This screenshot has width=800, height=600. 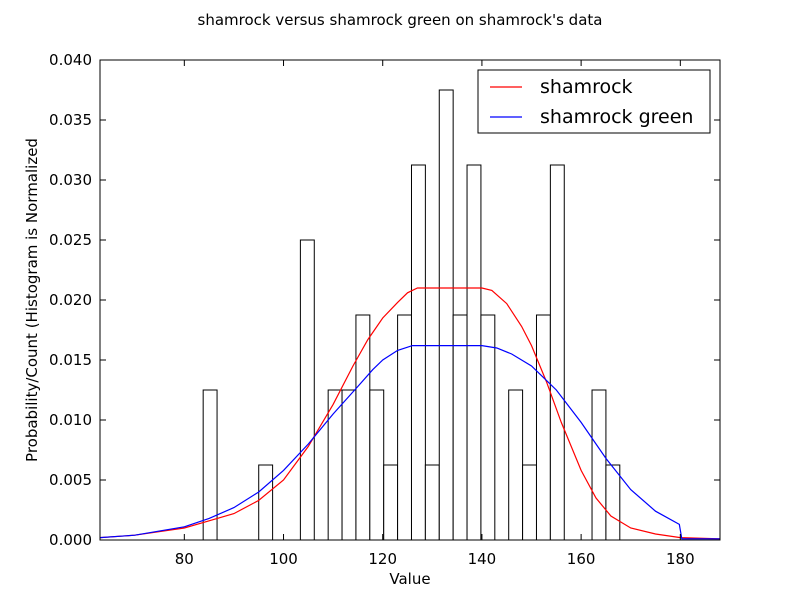 I want to click on y-tick-label: 0.040, so click(x=70, y=60).